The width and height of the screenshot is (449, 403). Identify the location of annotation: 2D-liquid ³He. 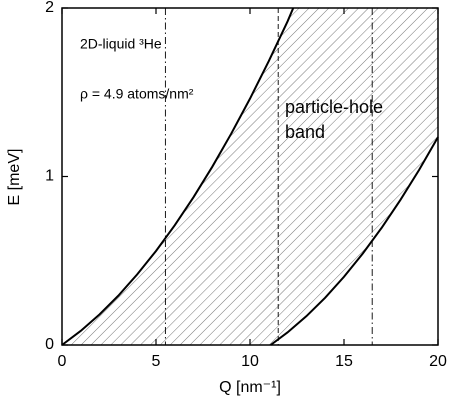
(121, 44).